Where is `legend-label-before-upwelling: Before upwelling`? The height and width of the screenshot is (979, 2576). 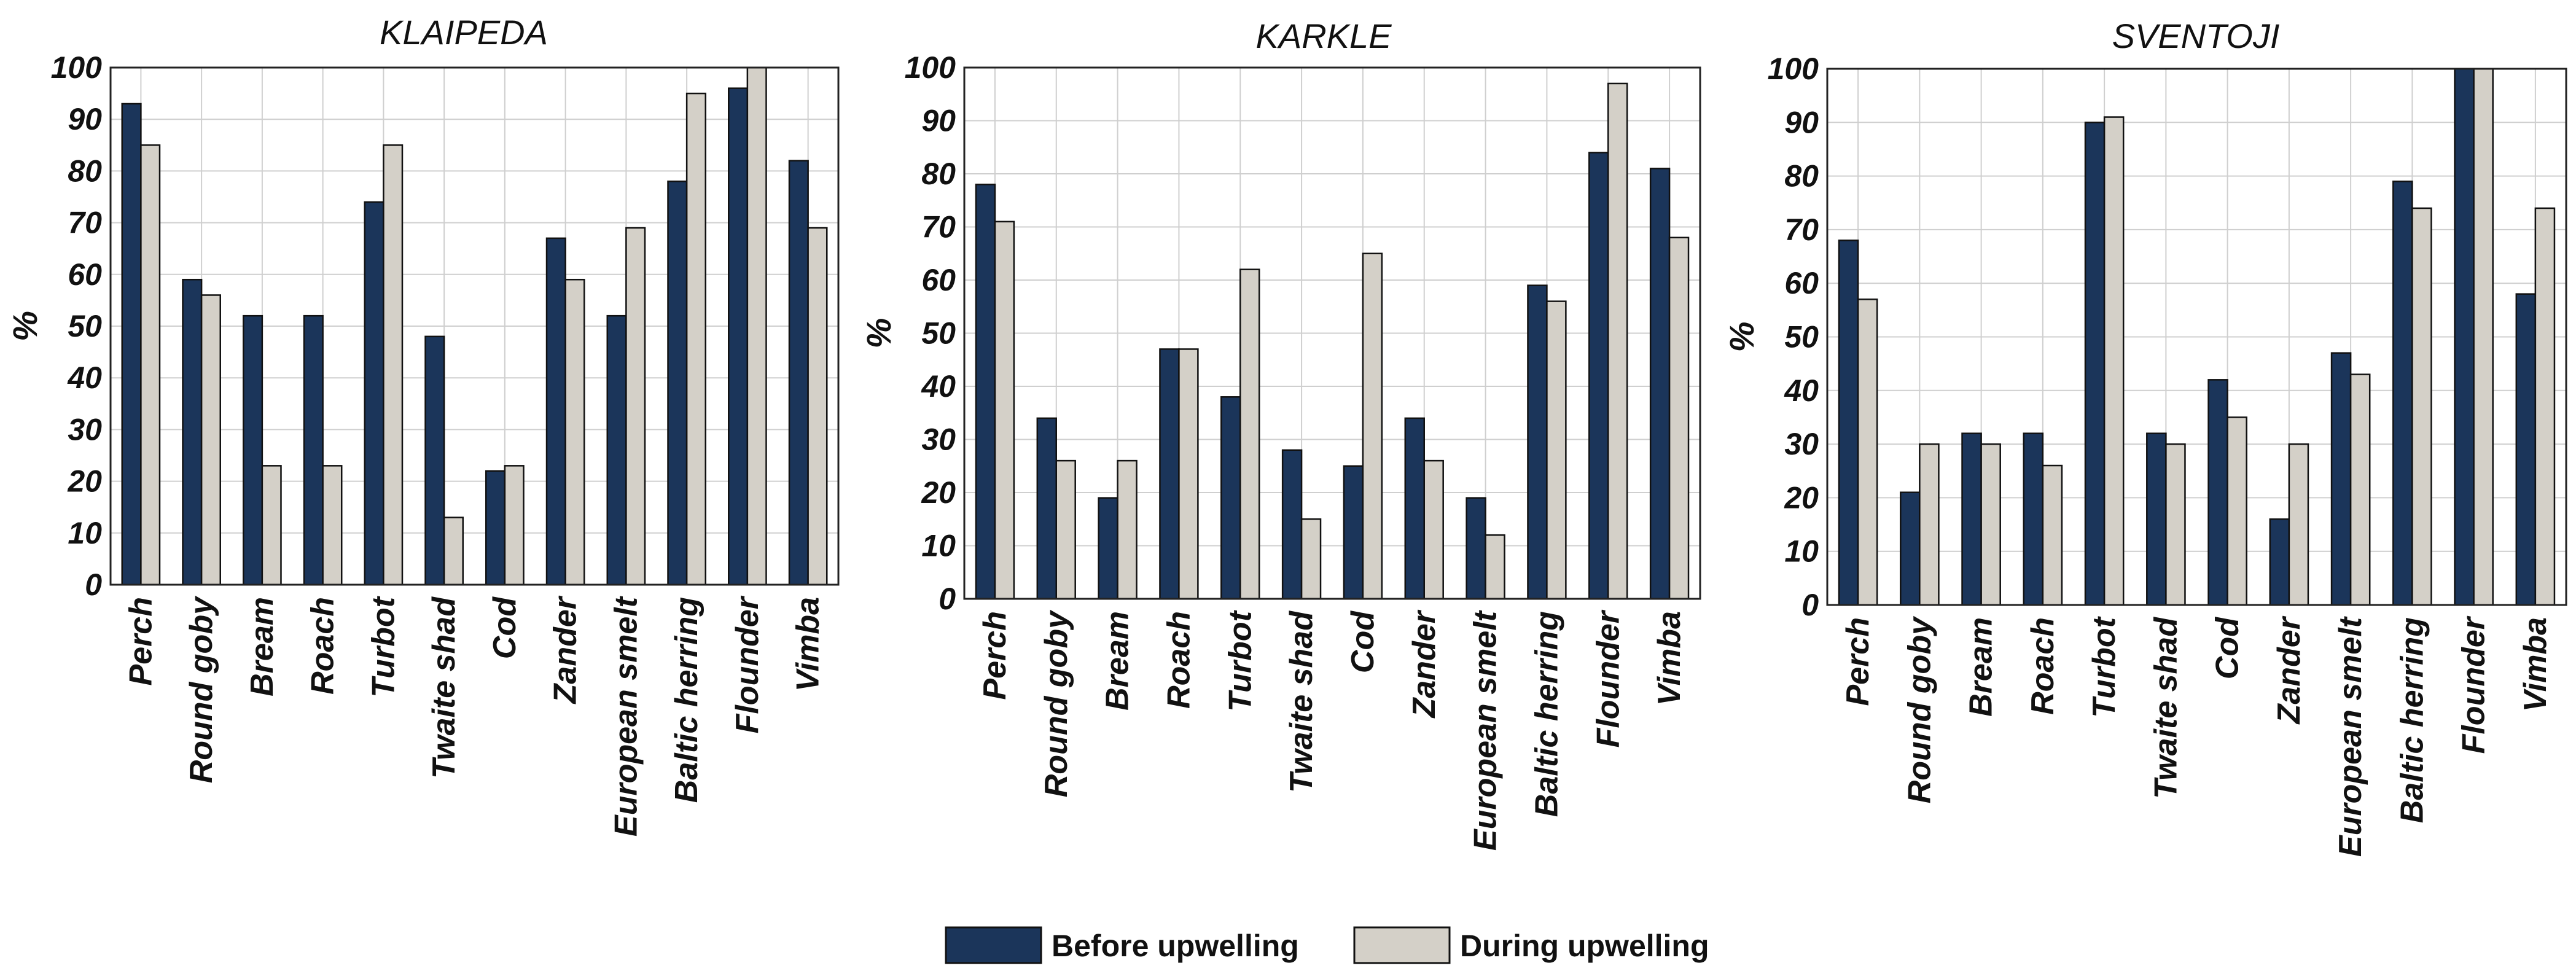 legend-label-before-upwelling: Before upwelling is located at coordinates (1175, 946).